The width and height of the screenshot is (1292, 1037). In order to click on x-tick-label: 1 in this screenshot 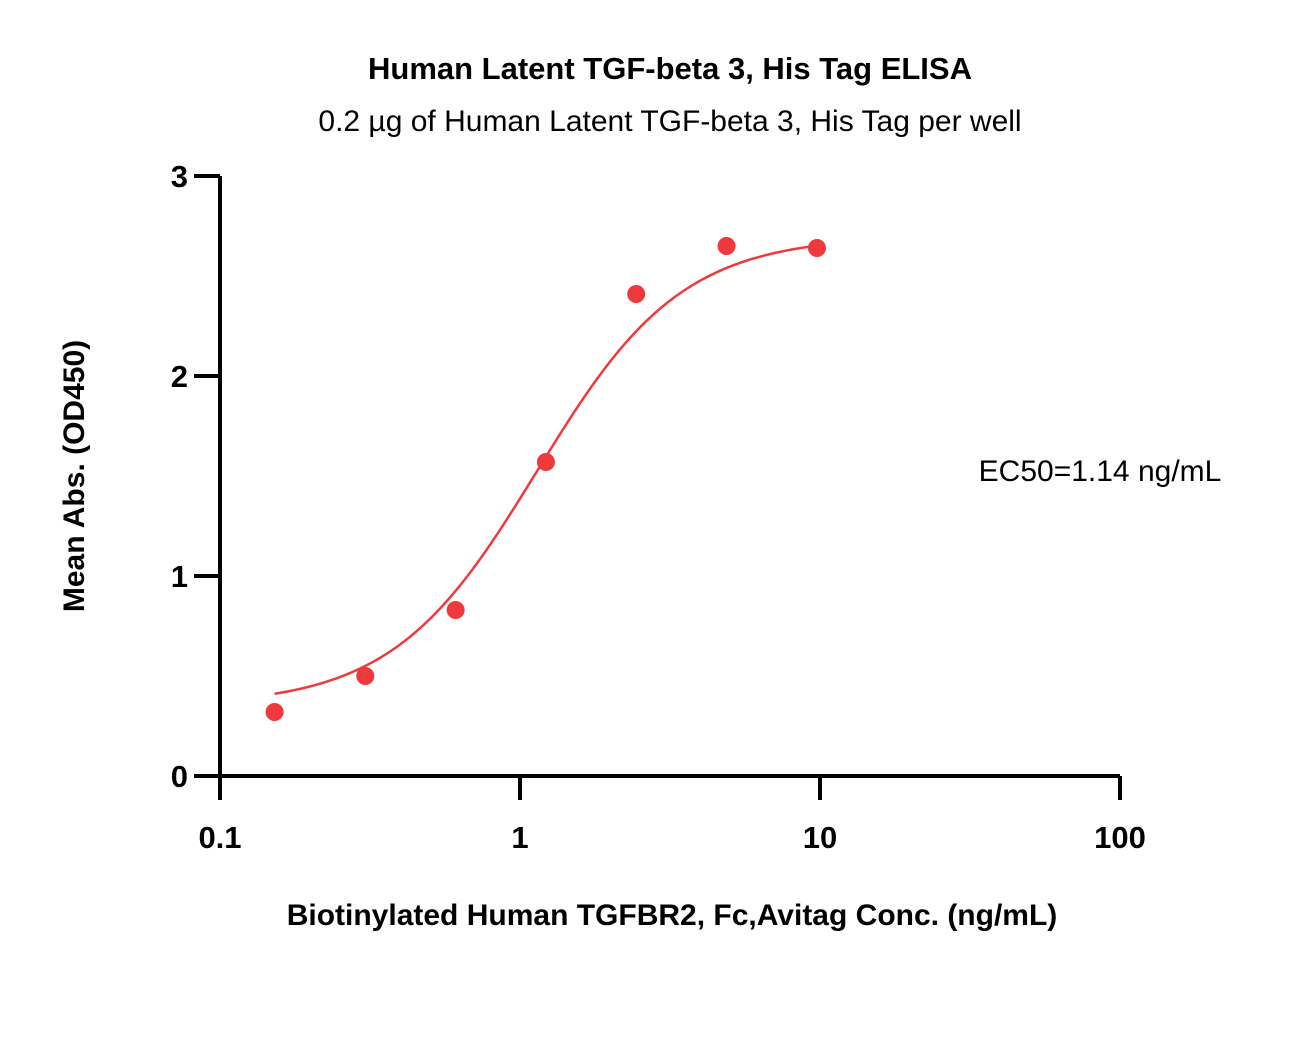, I will do `click(519, 837)`.